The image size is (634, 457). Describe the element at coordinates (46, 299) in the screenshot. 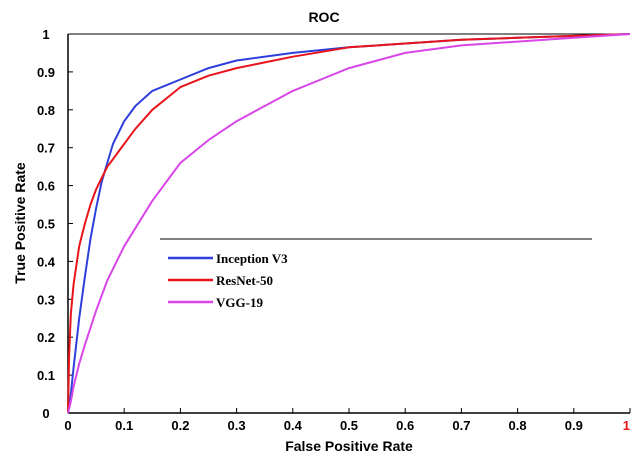

I see `y-tick-label: 0.3` at that location.